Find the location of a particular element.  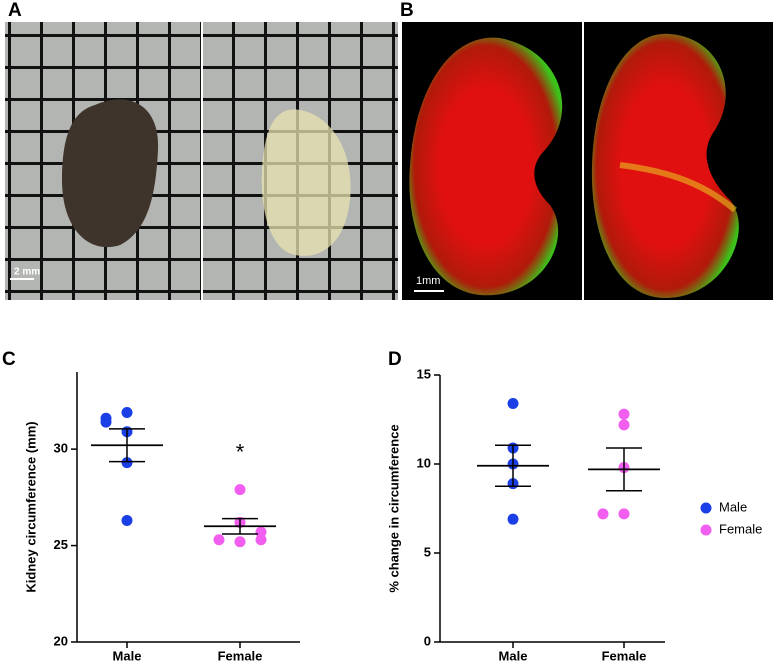

y-tick-label: 10 is located at coordinates (424, 462).